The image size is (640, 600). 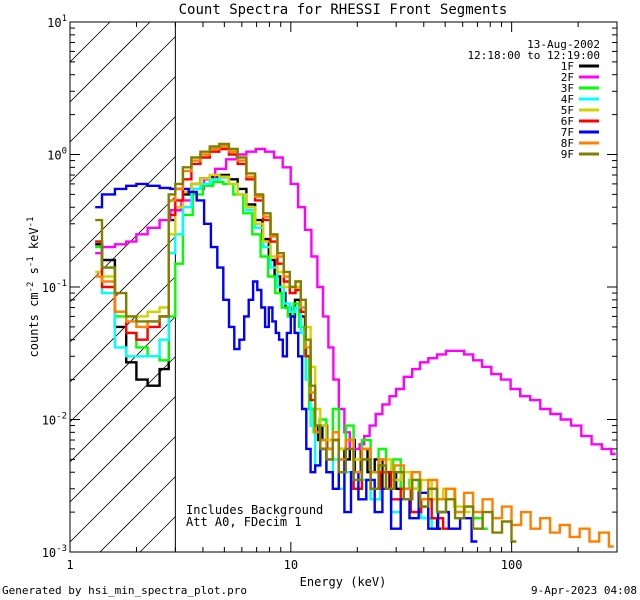 I want to click on annotation-attenuator: Att A0, FDecim 1, so click(x=244, y=522).